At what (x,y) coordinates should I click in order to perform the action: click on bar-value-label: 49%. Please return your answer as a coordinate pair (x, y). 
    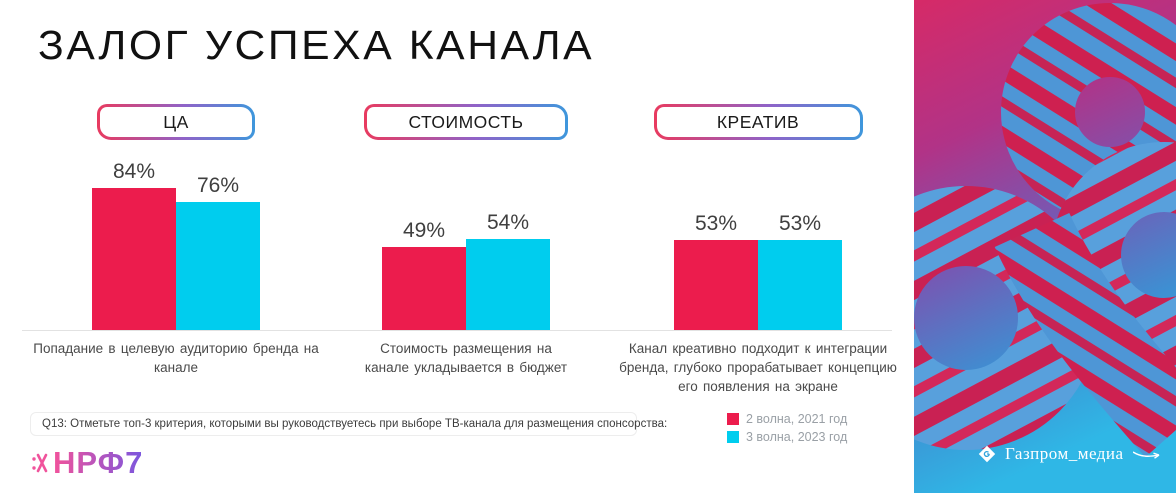
    Looking at the image, I should click on (424, 230).